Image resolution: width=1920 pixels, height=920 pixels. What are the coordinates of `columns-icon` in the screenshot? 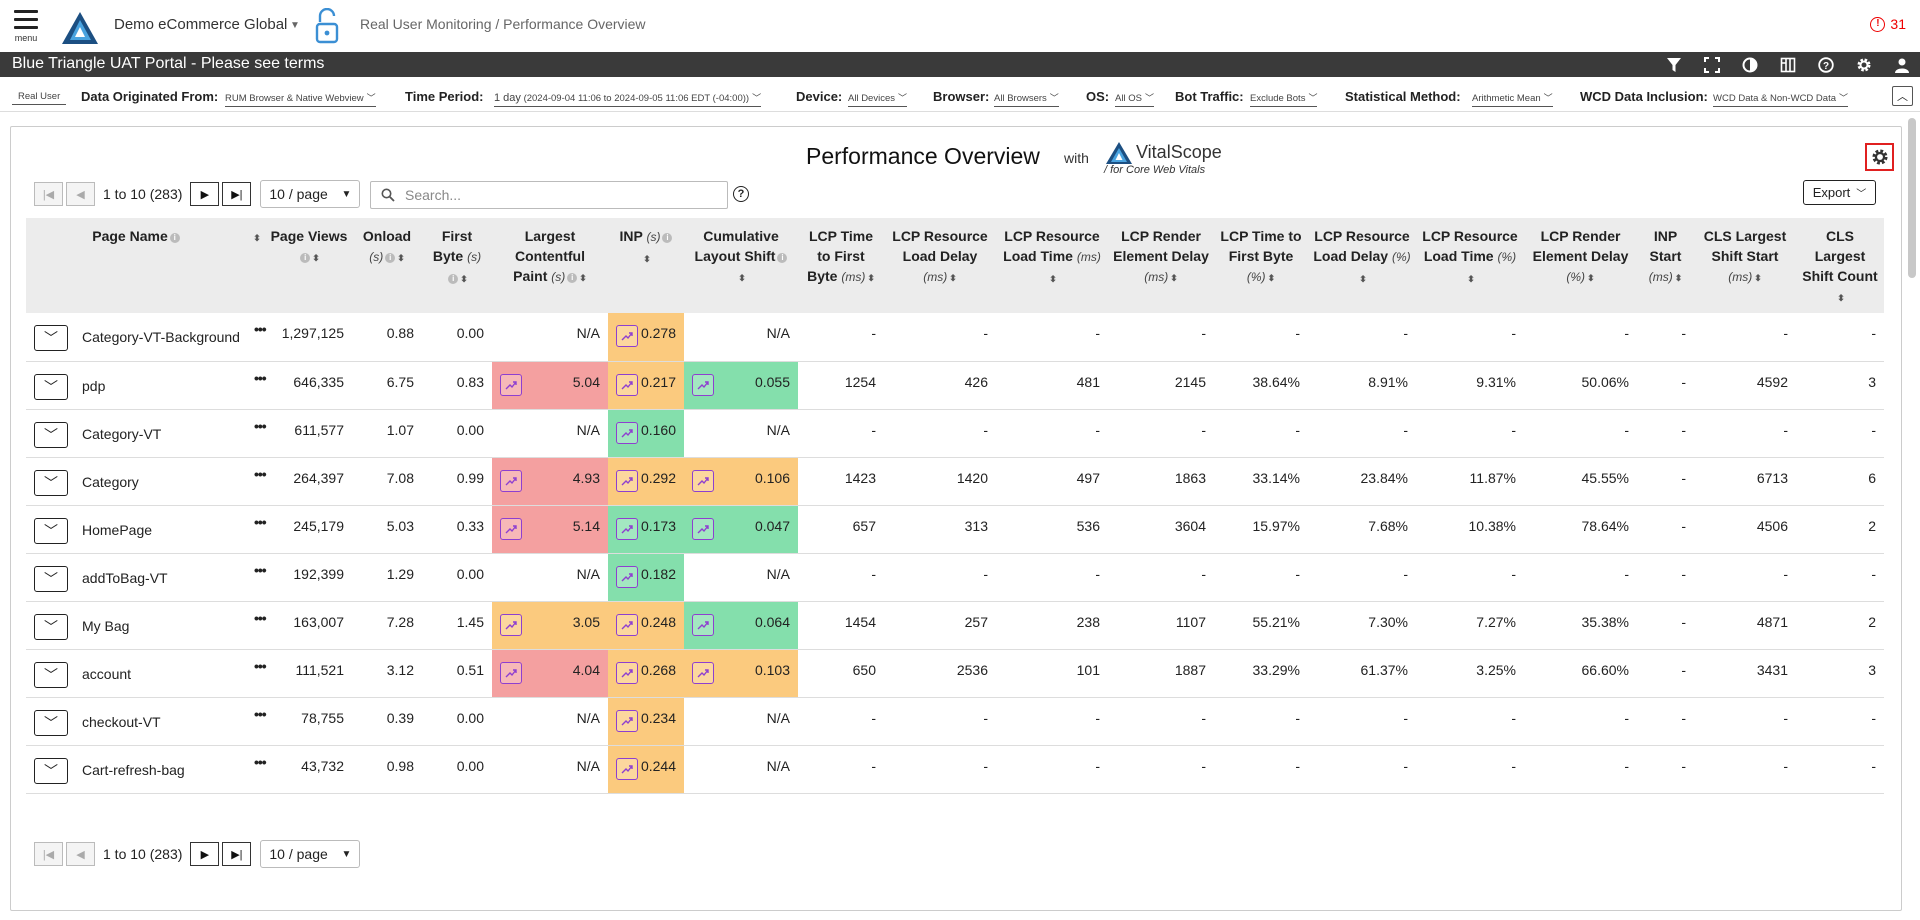 It's located at (1788, 65).